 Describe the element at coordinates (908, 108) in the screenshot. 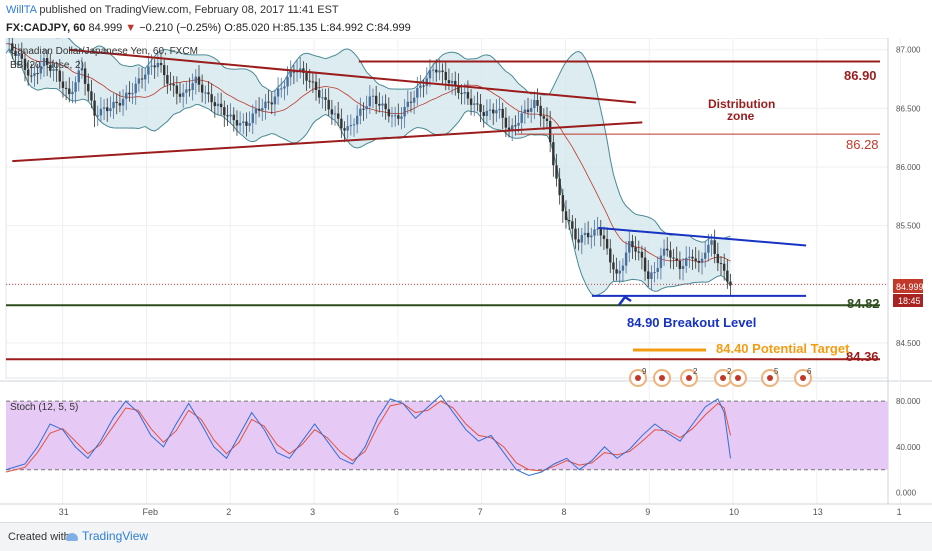

I see `price-tick-label: 86.500` at that location.